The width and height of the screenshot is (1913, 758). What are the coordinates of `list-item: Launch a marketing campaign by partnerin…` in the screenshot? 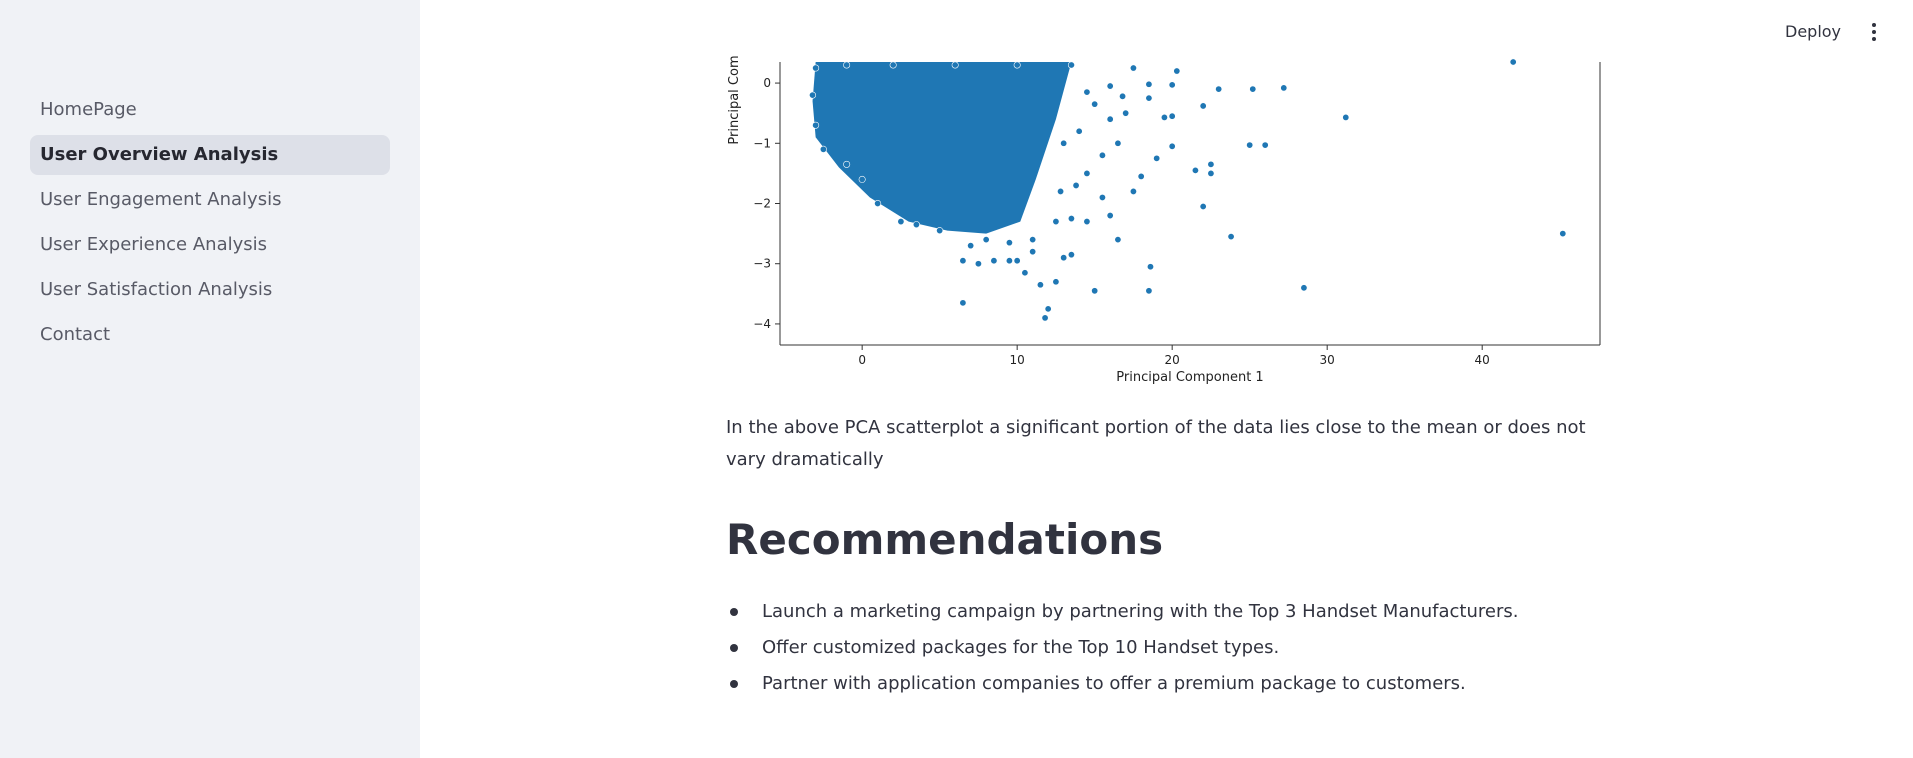 It's located at (1176, 612).